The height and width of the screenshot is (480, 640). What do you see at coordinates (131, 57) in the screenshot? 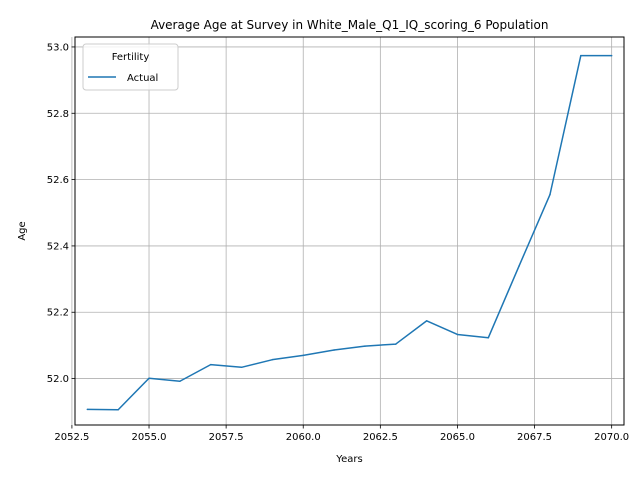
I see `legend-title: Fertility` at bounding box center [131, 57].